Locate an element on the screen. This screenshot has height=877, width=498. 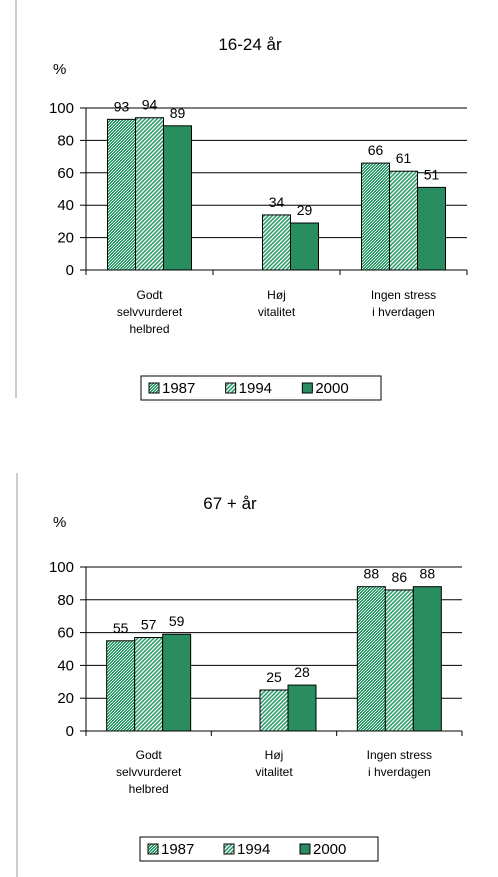
data-label: 66 is located at coordinates (376, 150).